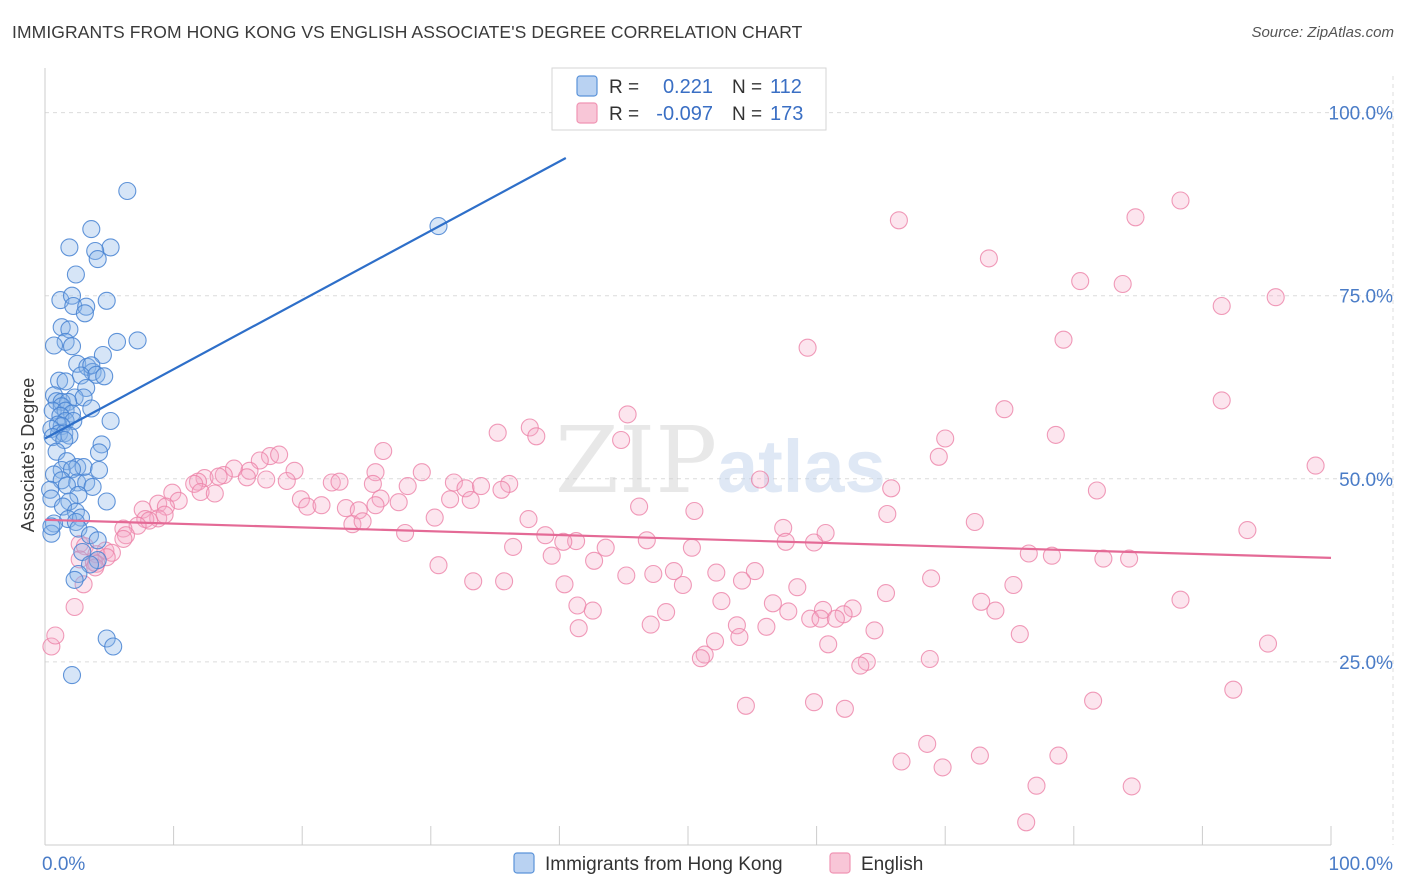 This screenshot has width=1406, height=892. Describe the element at coordinates (786, 87) in the screenshot. I see `legend-n-value-blue: 112` at that location.